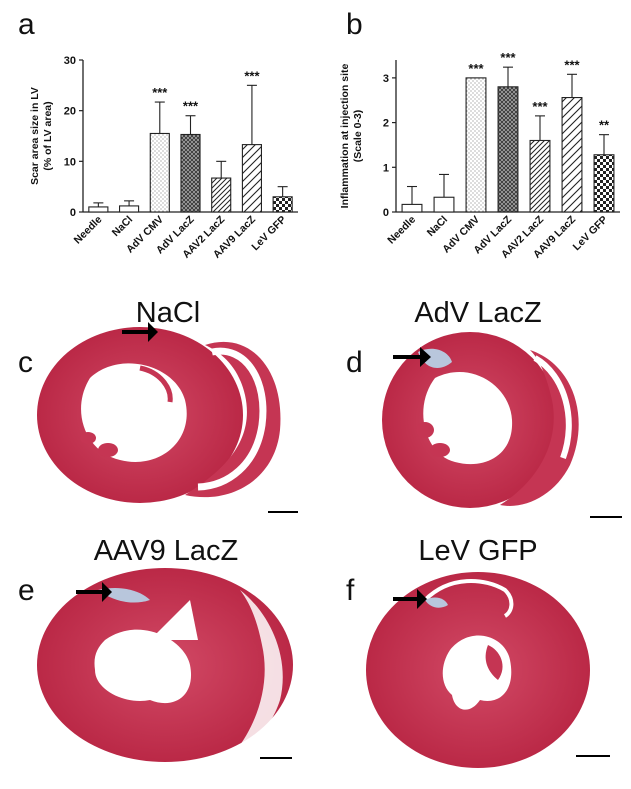  What do you see at coordinates (354, 24) in the screenshot?
I see `panel-letter-b: b` at bounding box center [354, 24].